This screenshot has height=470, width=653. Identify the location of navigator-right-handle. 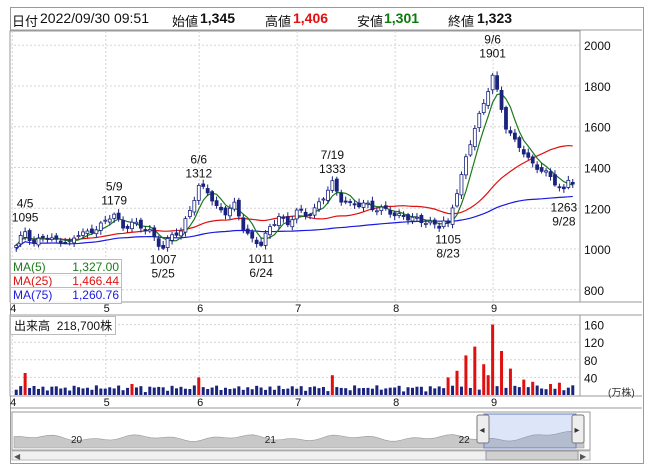
(578, 429).